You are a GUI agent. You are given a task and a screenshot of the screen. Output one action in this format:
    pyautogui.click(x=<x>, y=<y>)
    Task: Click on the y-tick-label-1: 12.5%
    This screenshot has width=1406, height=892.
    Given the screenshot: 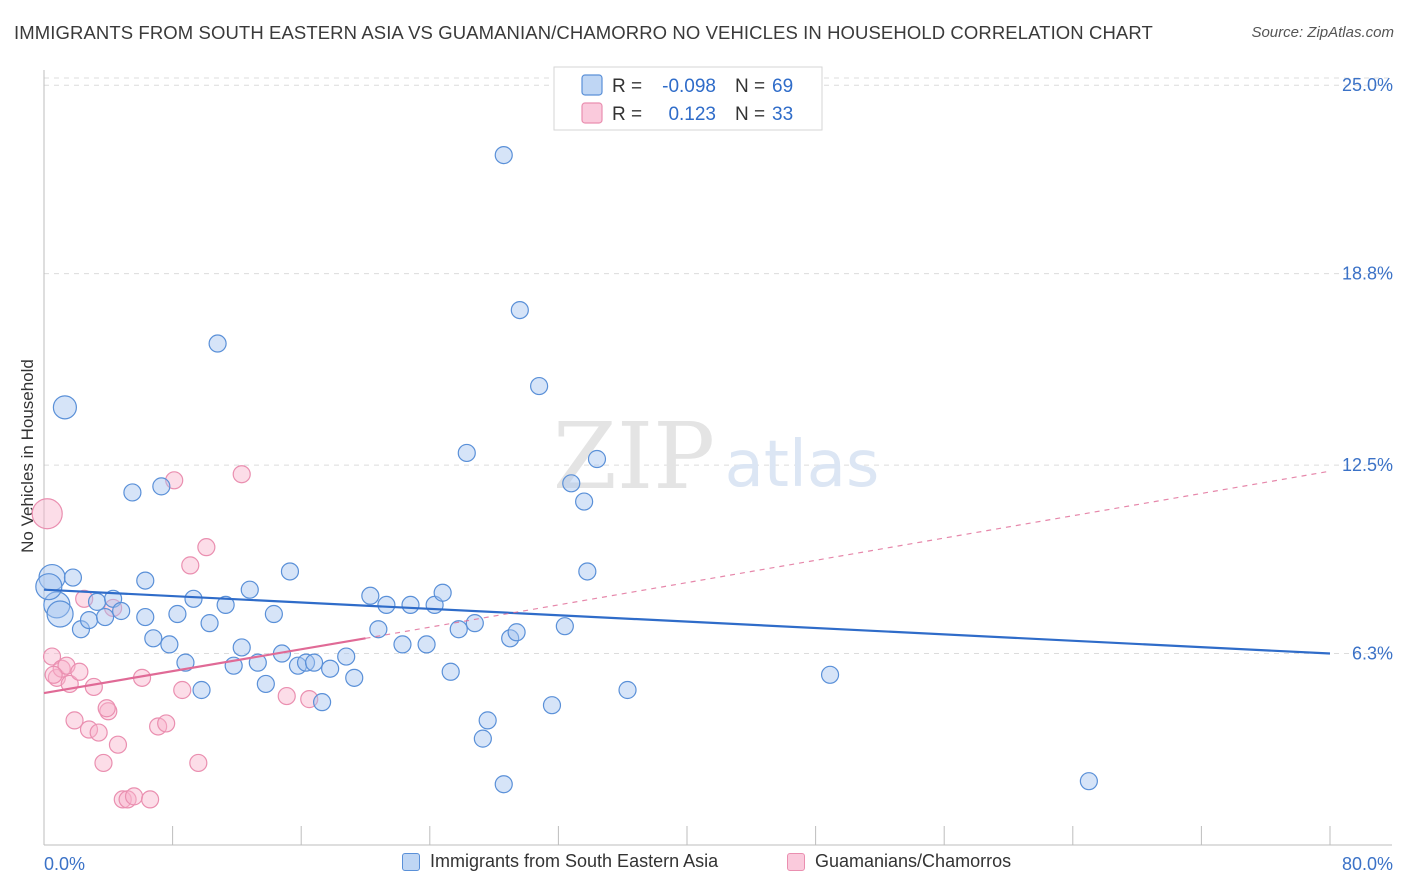 What is the action you would take?
    pyautogui.click(x=1367, y=465)
    